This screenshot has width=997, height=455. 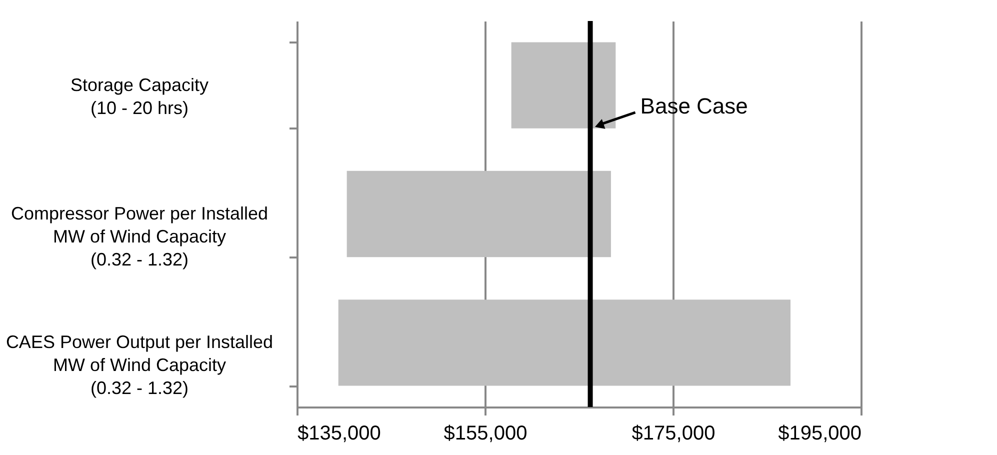 What do you see at coordinates (486, 433) in the screenshot?
I see `x-tick-label: $155,000` at bounding box center [486, 433].